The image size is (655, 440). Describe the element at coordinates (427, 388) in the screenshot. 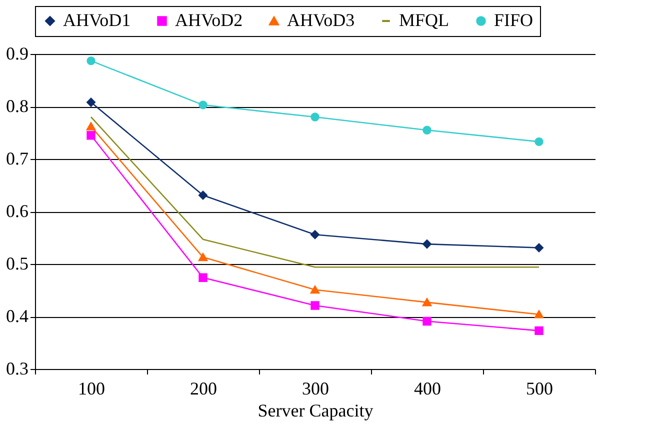

I see `x-tick-label: 400` at that location.